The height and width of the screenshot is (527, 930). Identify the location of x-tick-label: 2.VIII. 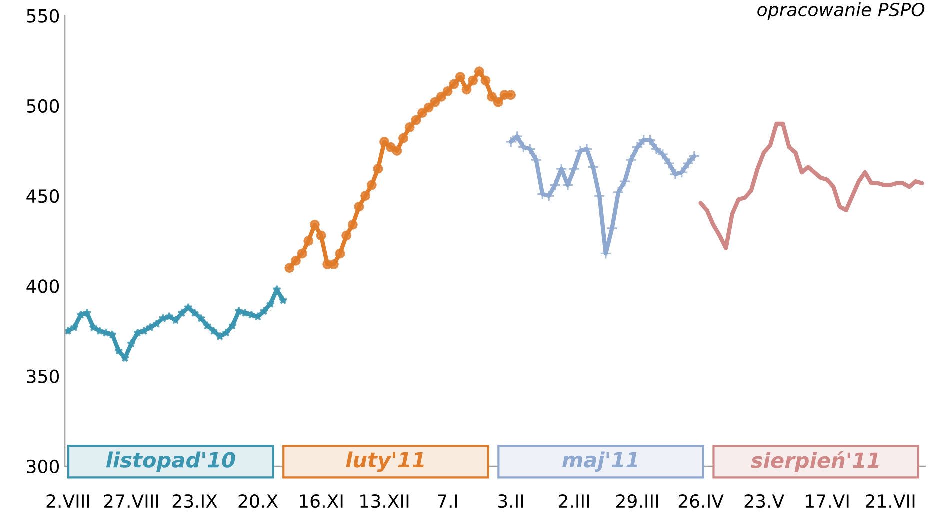
(68, 501).